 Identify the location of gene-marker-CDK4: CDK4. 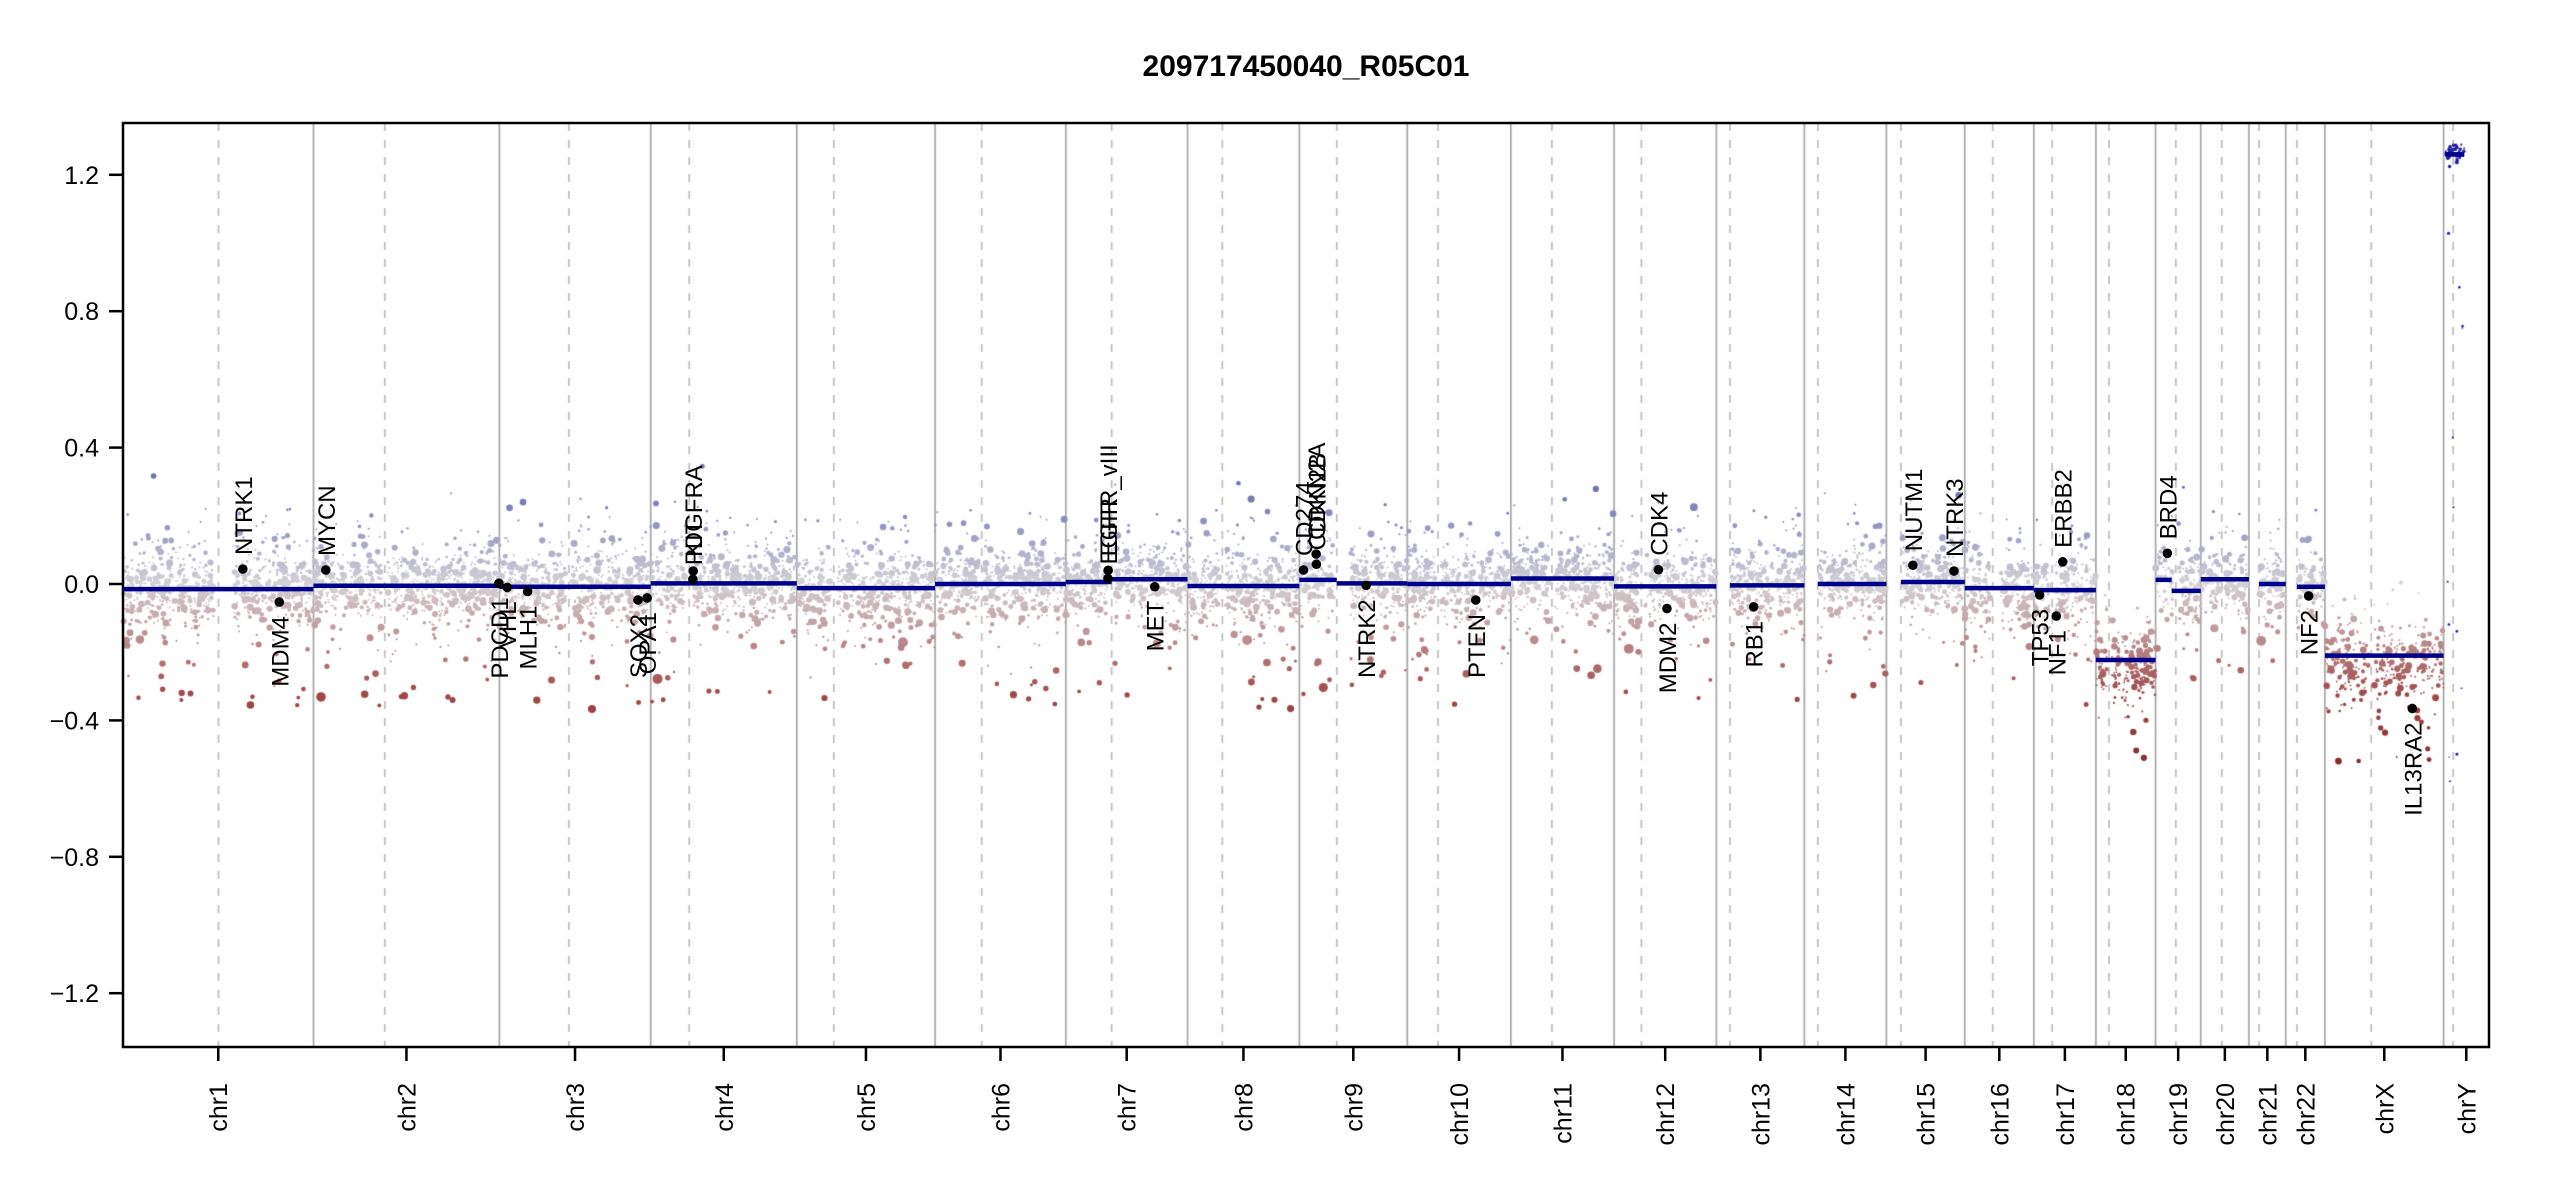
(1659, 533).